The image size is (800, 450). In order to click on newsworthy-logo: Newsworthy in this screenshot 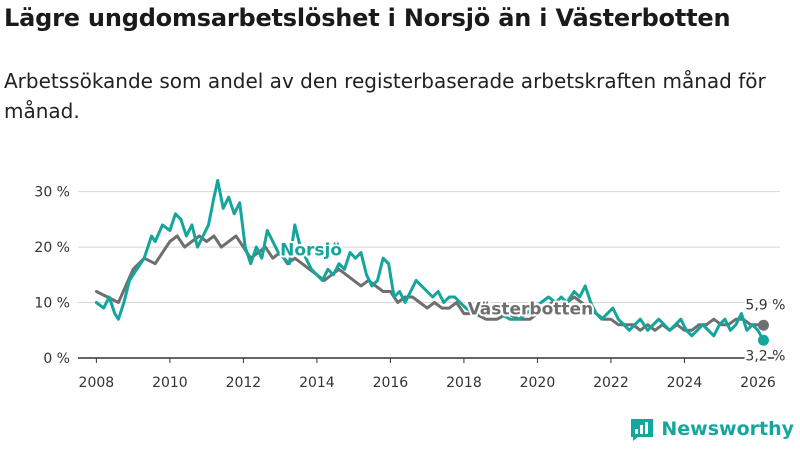, I will do `click(711, 429)`.